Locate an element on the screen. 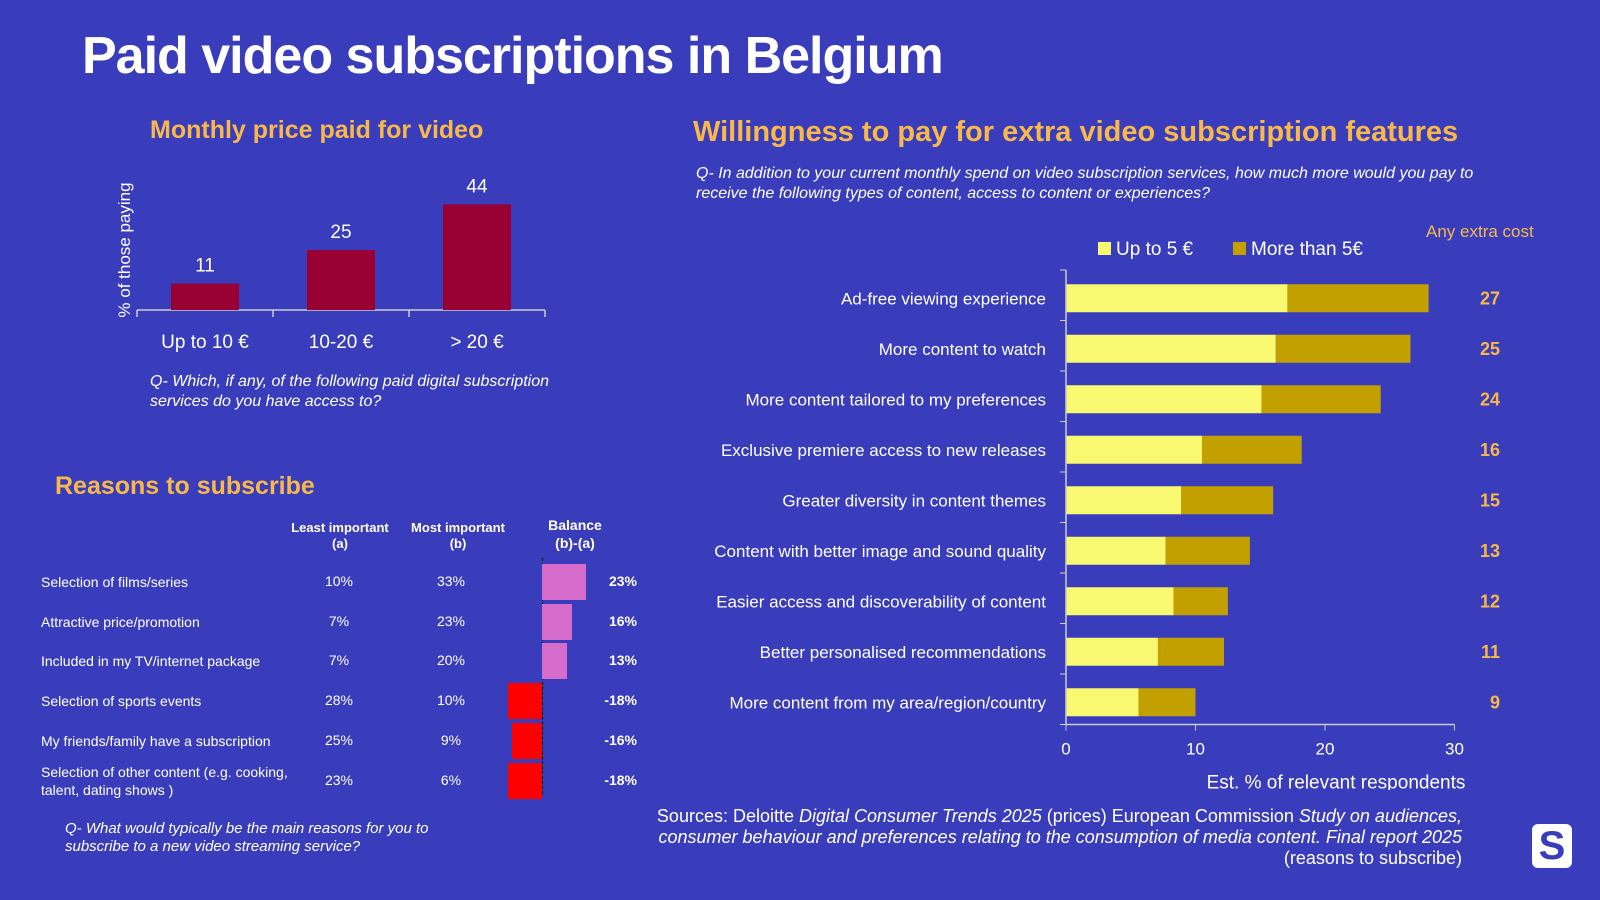 Image resolution: width=1600 pixels, height=900 pixels. most-value: 23% is located at coordinates (451, 621).